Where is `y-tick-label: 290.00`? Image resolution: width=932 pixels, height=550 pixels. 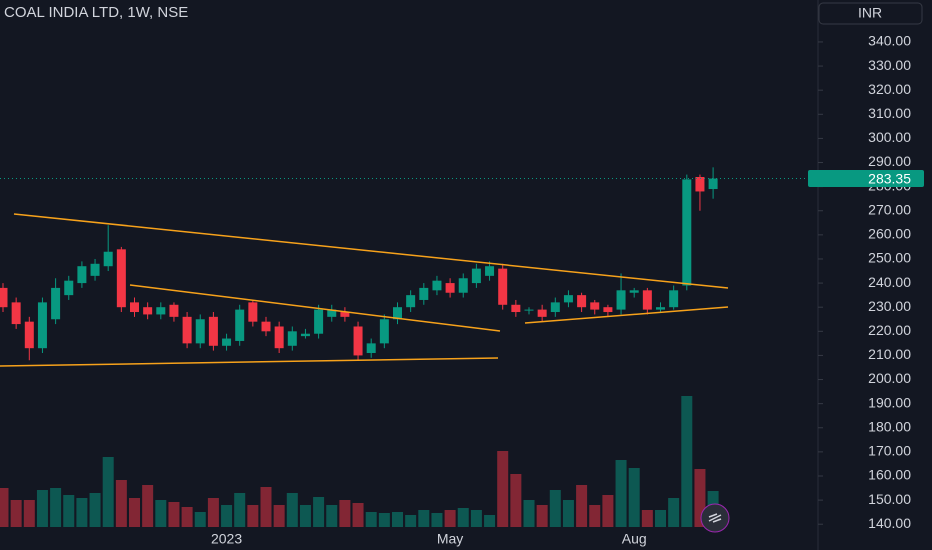
y-tick-label: 290.00 is located at coordinates (889, 161).